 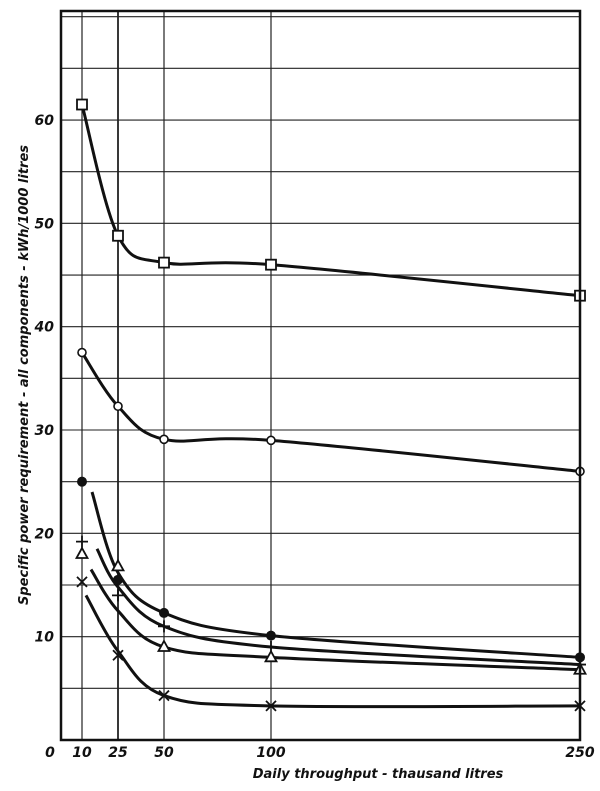 I want to click on cross-series-curve, so click(x=332, y=651).